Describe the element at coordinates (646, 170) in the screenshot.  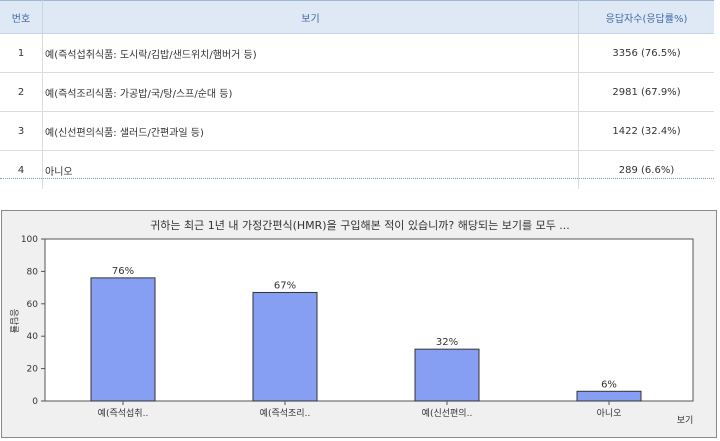
I see `row-count: 289 (6.6%)` at that location.